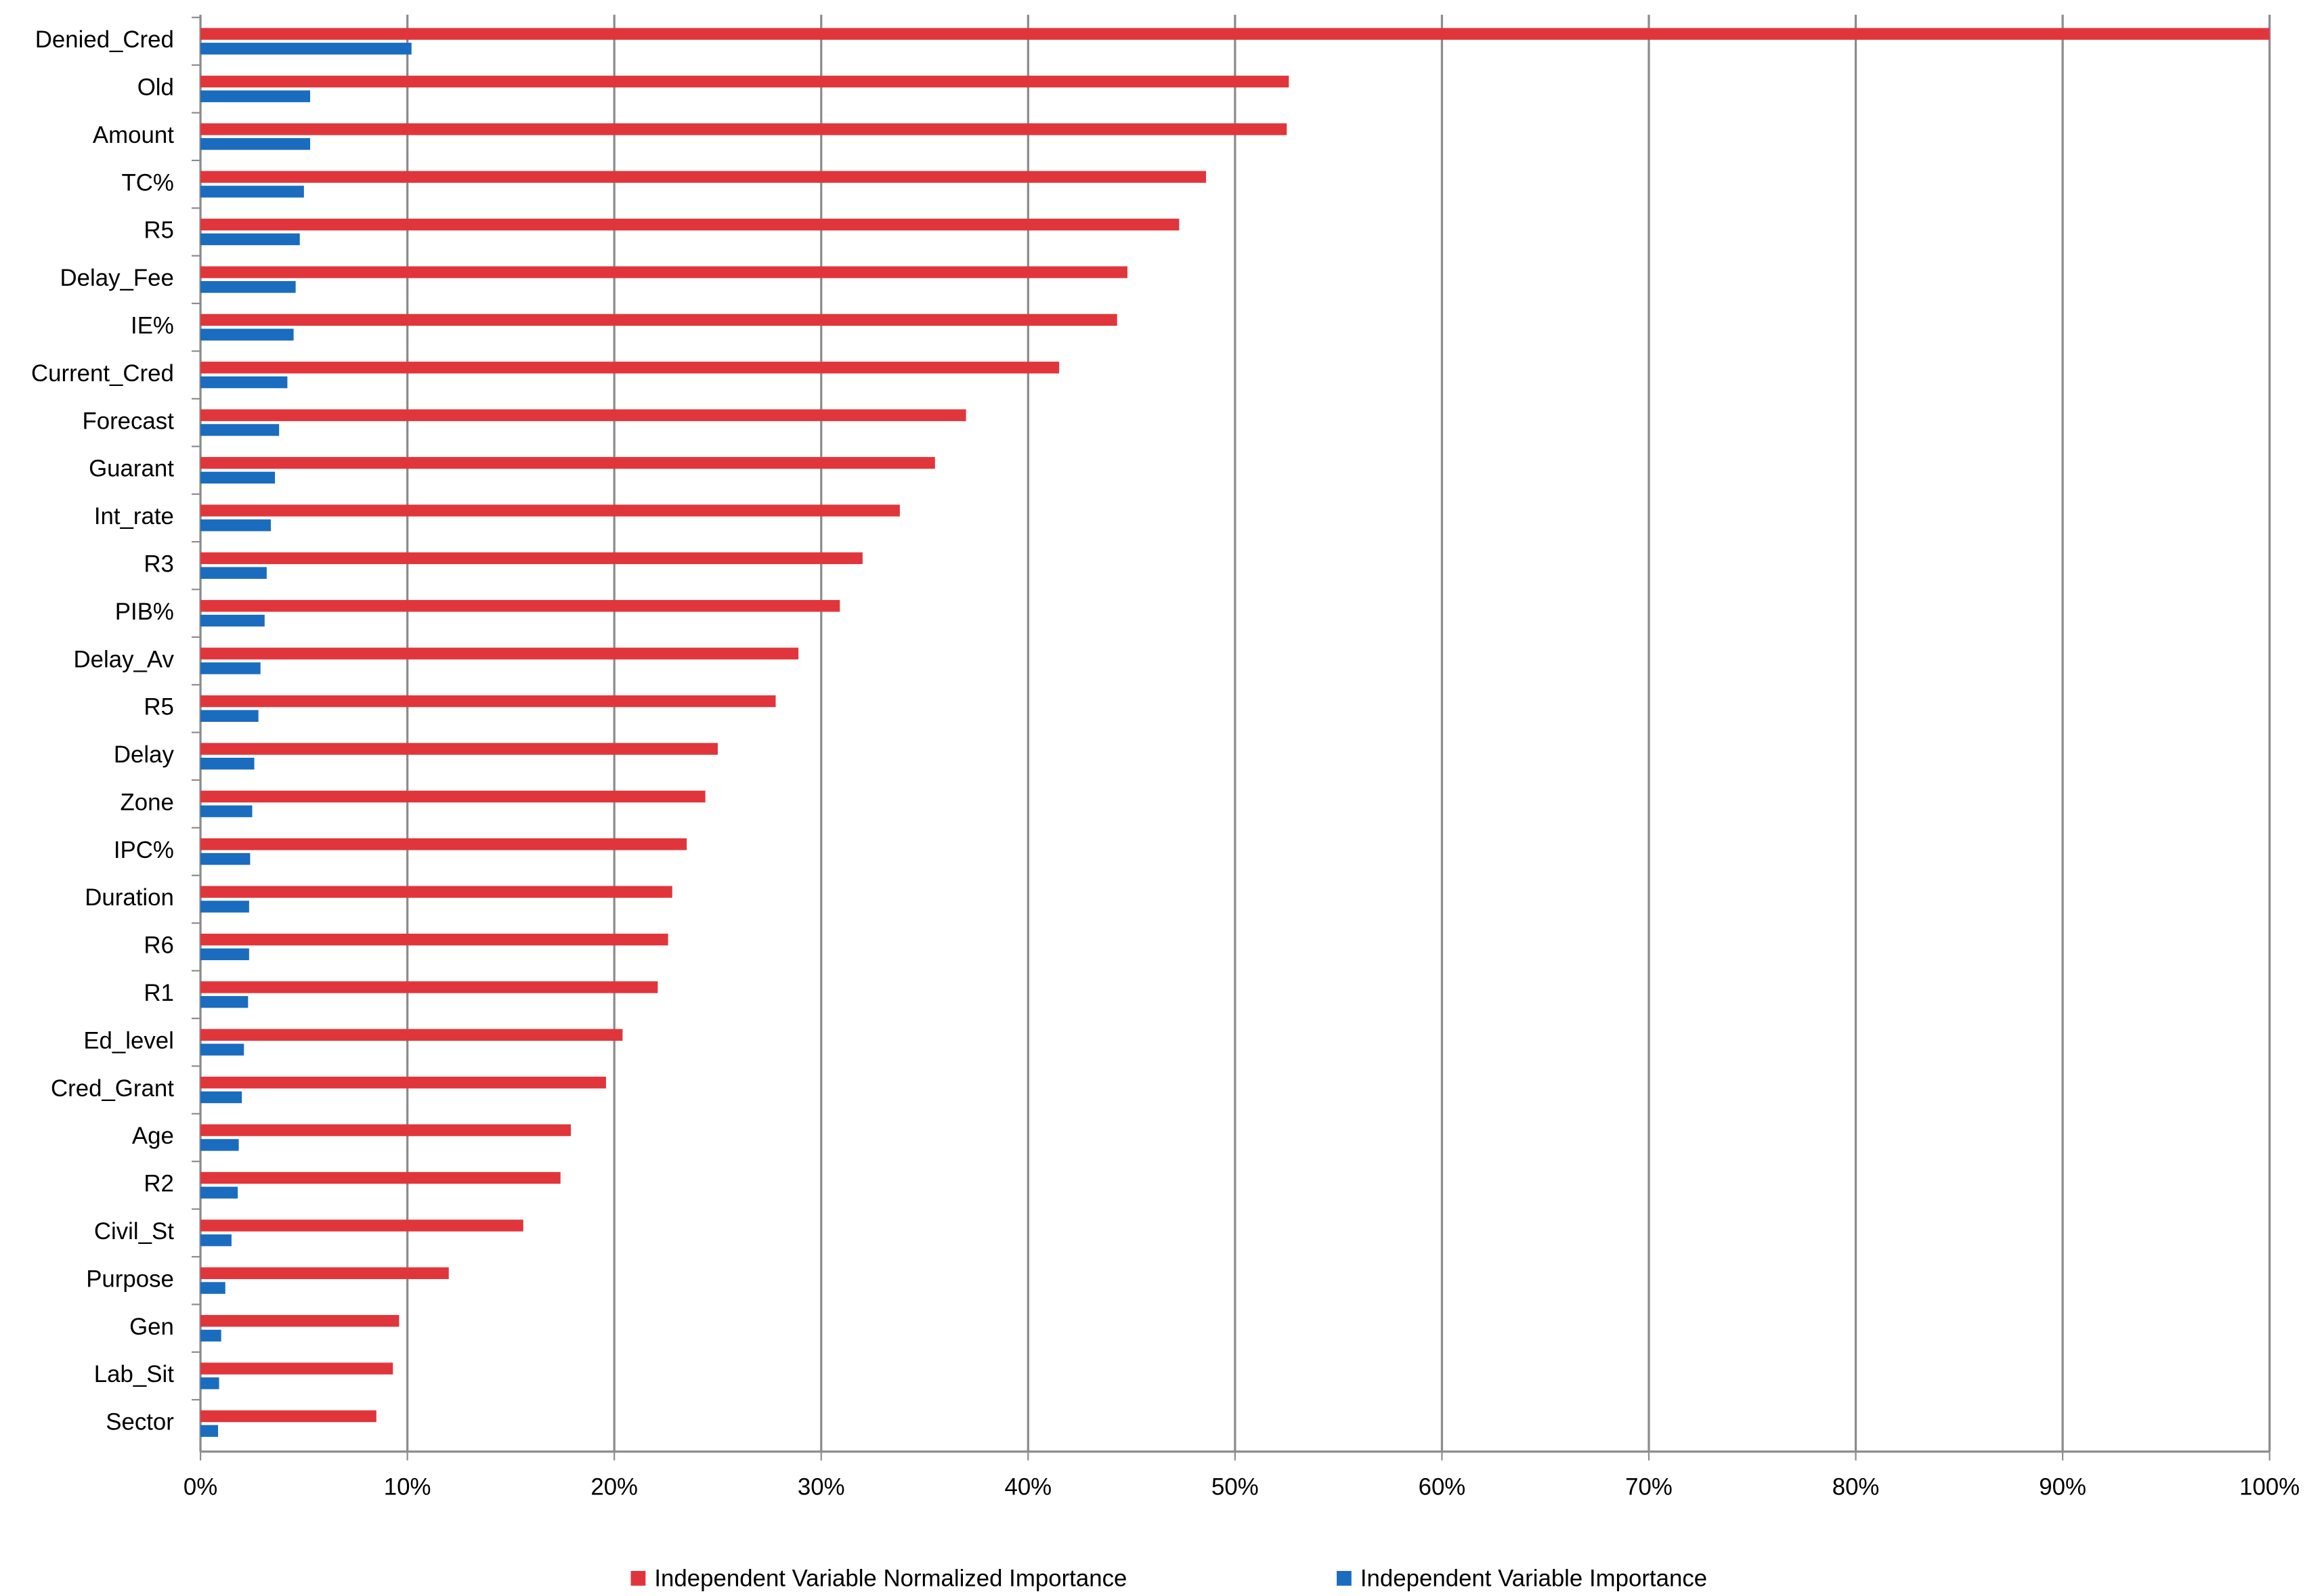 This screenshot has height=1596, width=2305. What do you see at coordinates (1533, 1578) in the screenshot?
I see `legend-label: Independent Variable Importance` at bounding box center [1533, 1578].